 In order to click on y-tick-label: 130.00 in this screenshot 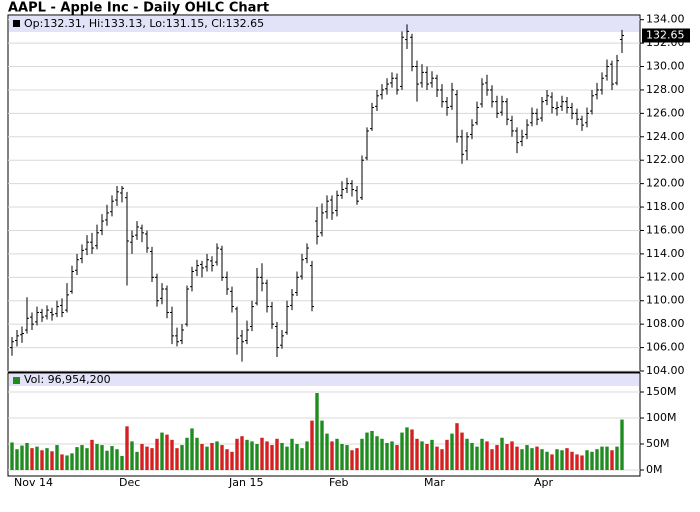, I will do `click(665, 66)`.